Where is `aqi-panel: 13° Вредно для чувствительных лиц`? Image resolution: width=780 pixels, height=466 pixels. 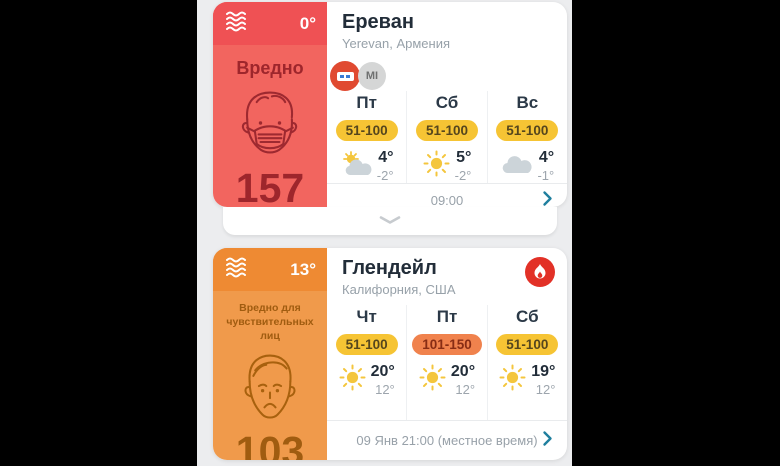
aqi-panel: 13° Вредно для чувствительных лиц is located at coordinates (270, 354).